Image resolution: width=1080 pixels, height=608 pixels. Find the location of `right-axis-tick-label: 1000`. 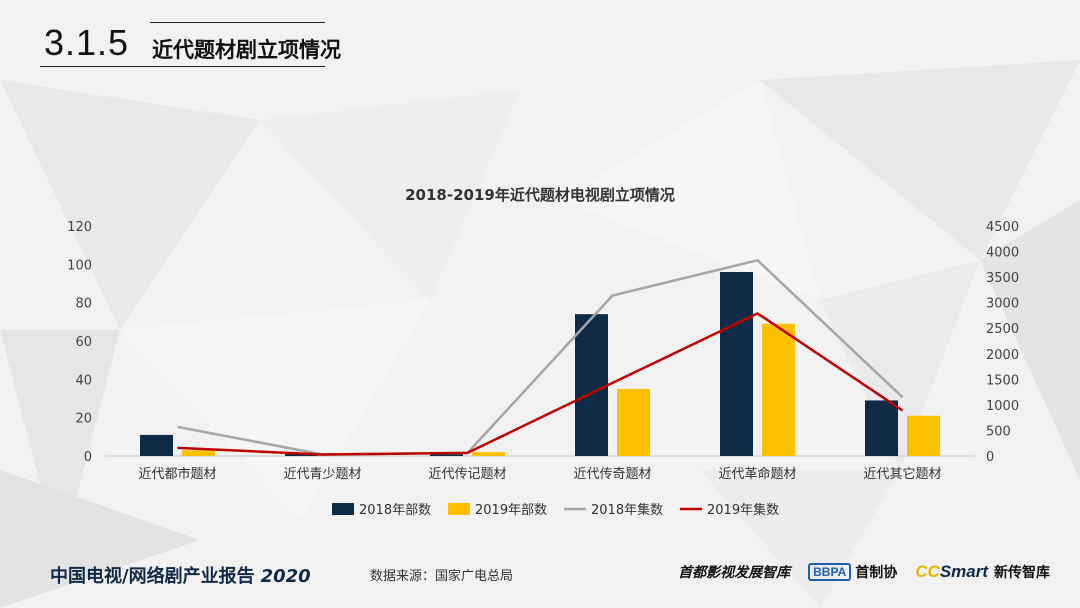

right-axis-tick-label: 1000 is located at coordinates (1002, 406).